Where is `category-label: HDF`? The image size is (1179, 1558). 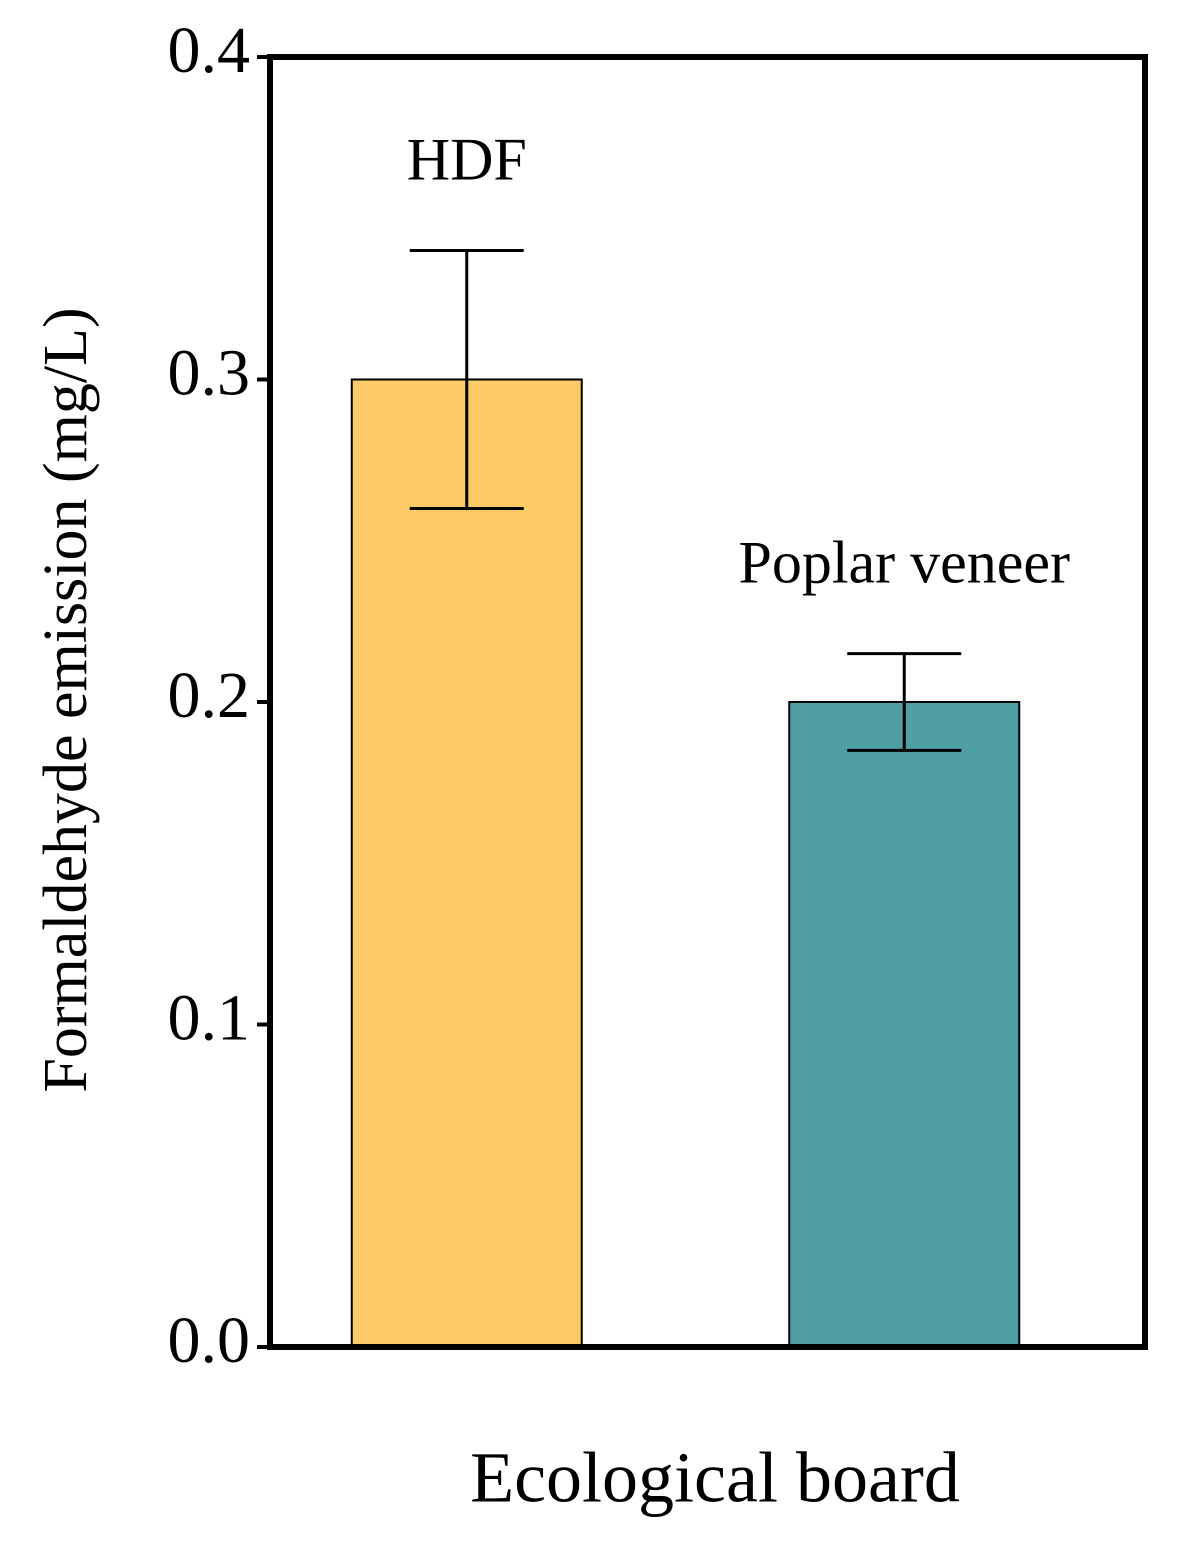
category-label: HDF is located at coordinates (467, 159).